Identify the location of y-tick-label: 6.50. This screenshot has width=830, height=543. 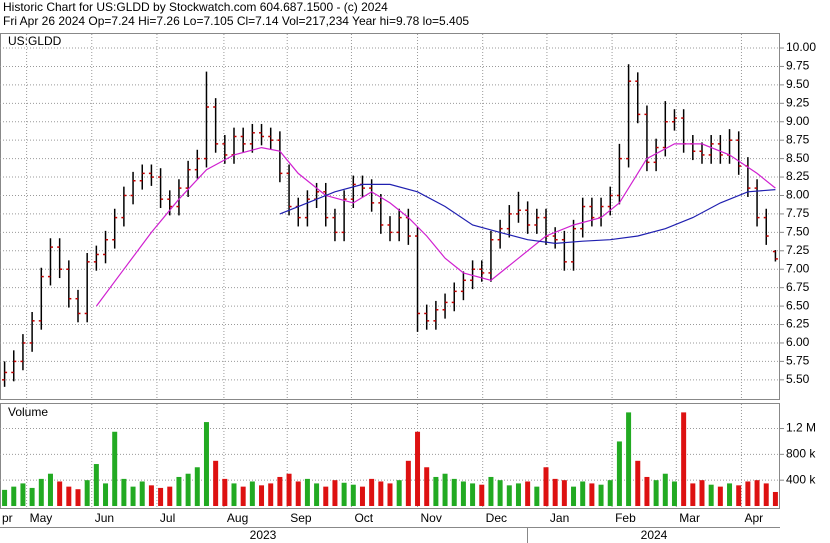
(798, 305).